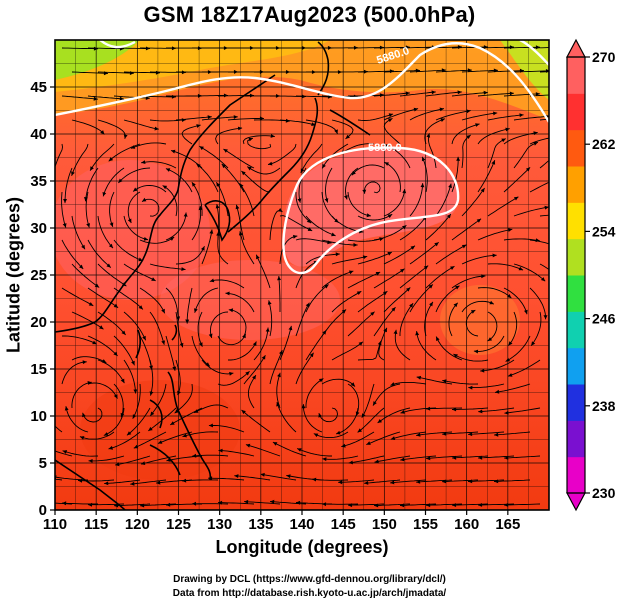 The width and height of the screenshot is (619, 605). What do you see at coordinates (604, 493) in the screenshot?
I see `colorbar-tick-label-230: 230` at bounding box center [604, 493].